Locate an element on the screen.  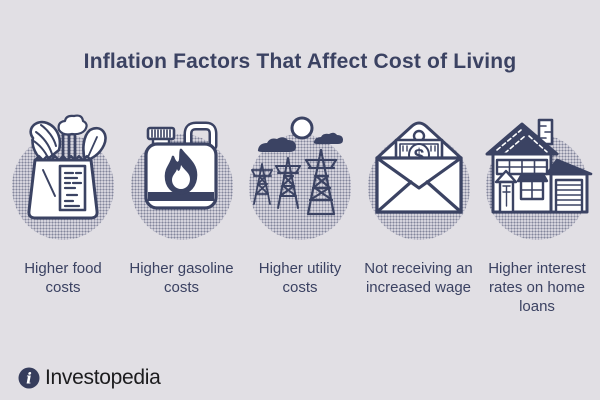
investopedia-logo-icon: i is located at coordinates (29, 378).